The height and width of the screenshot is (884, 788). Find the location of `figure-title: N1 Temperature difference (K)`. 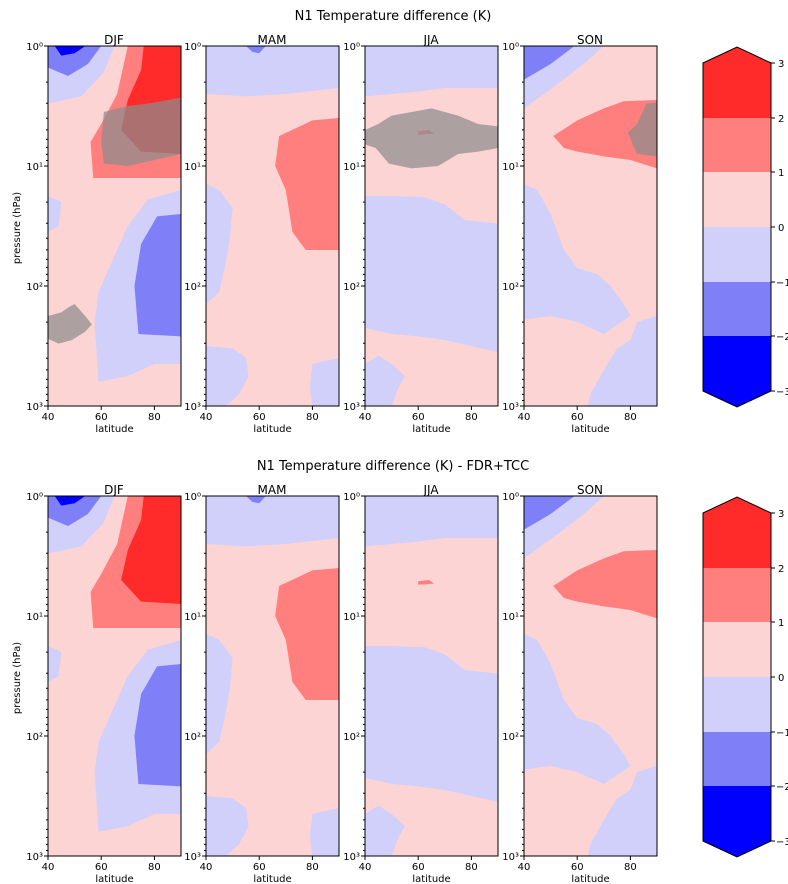

figure-title: N1 Temperature difference (K) is located at coordinates (393, 16).